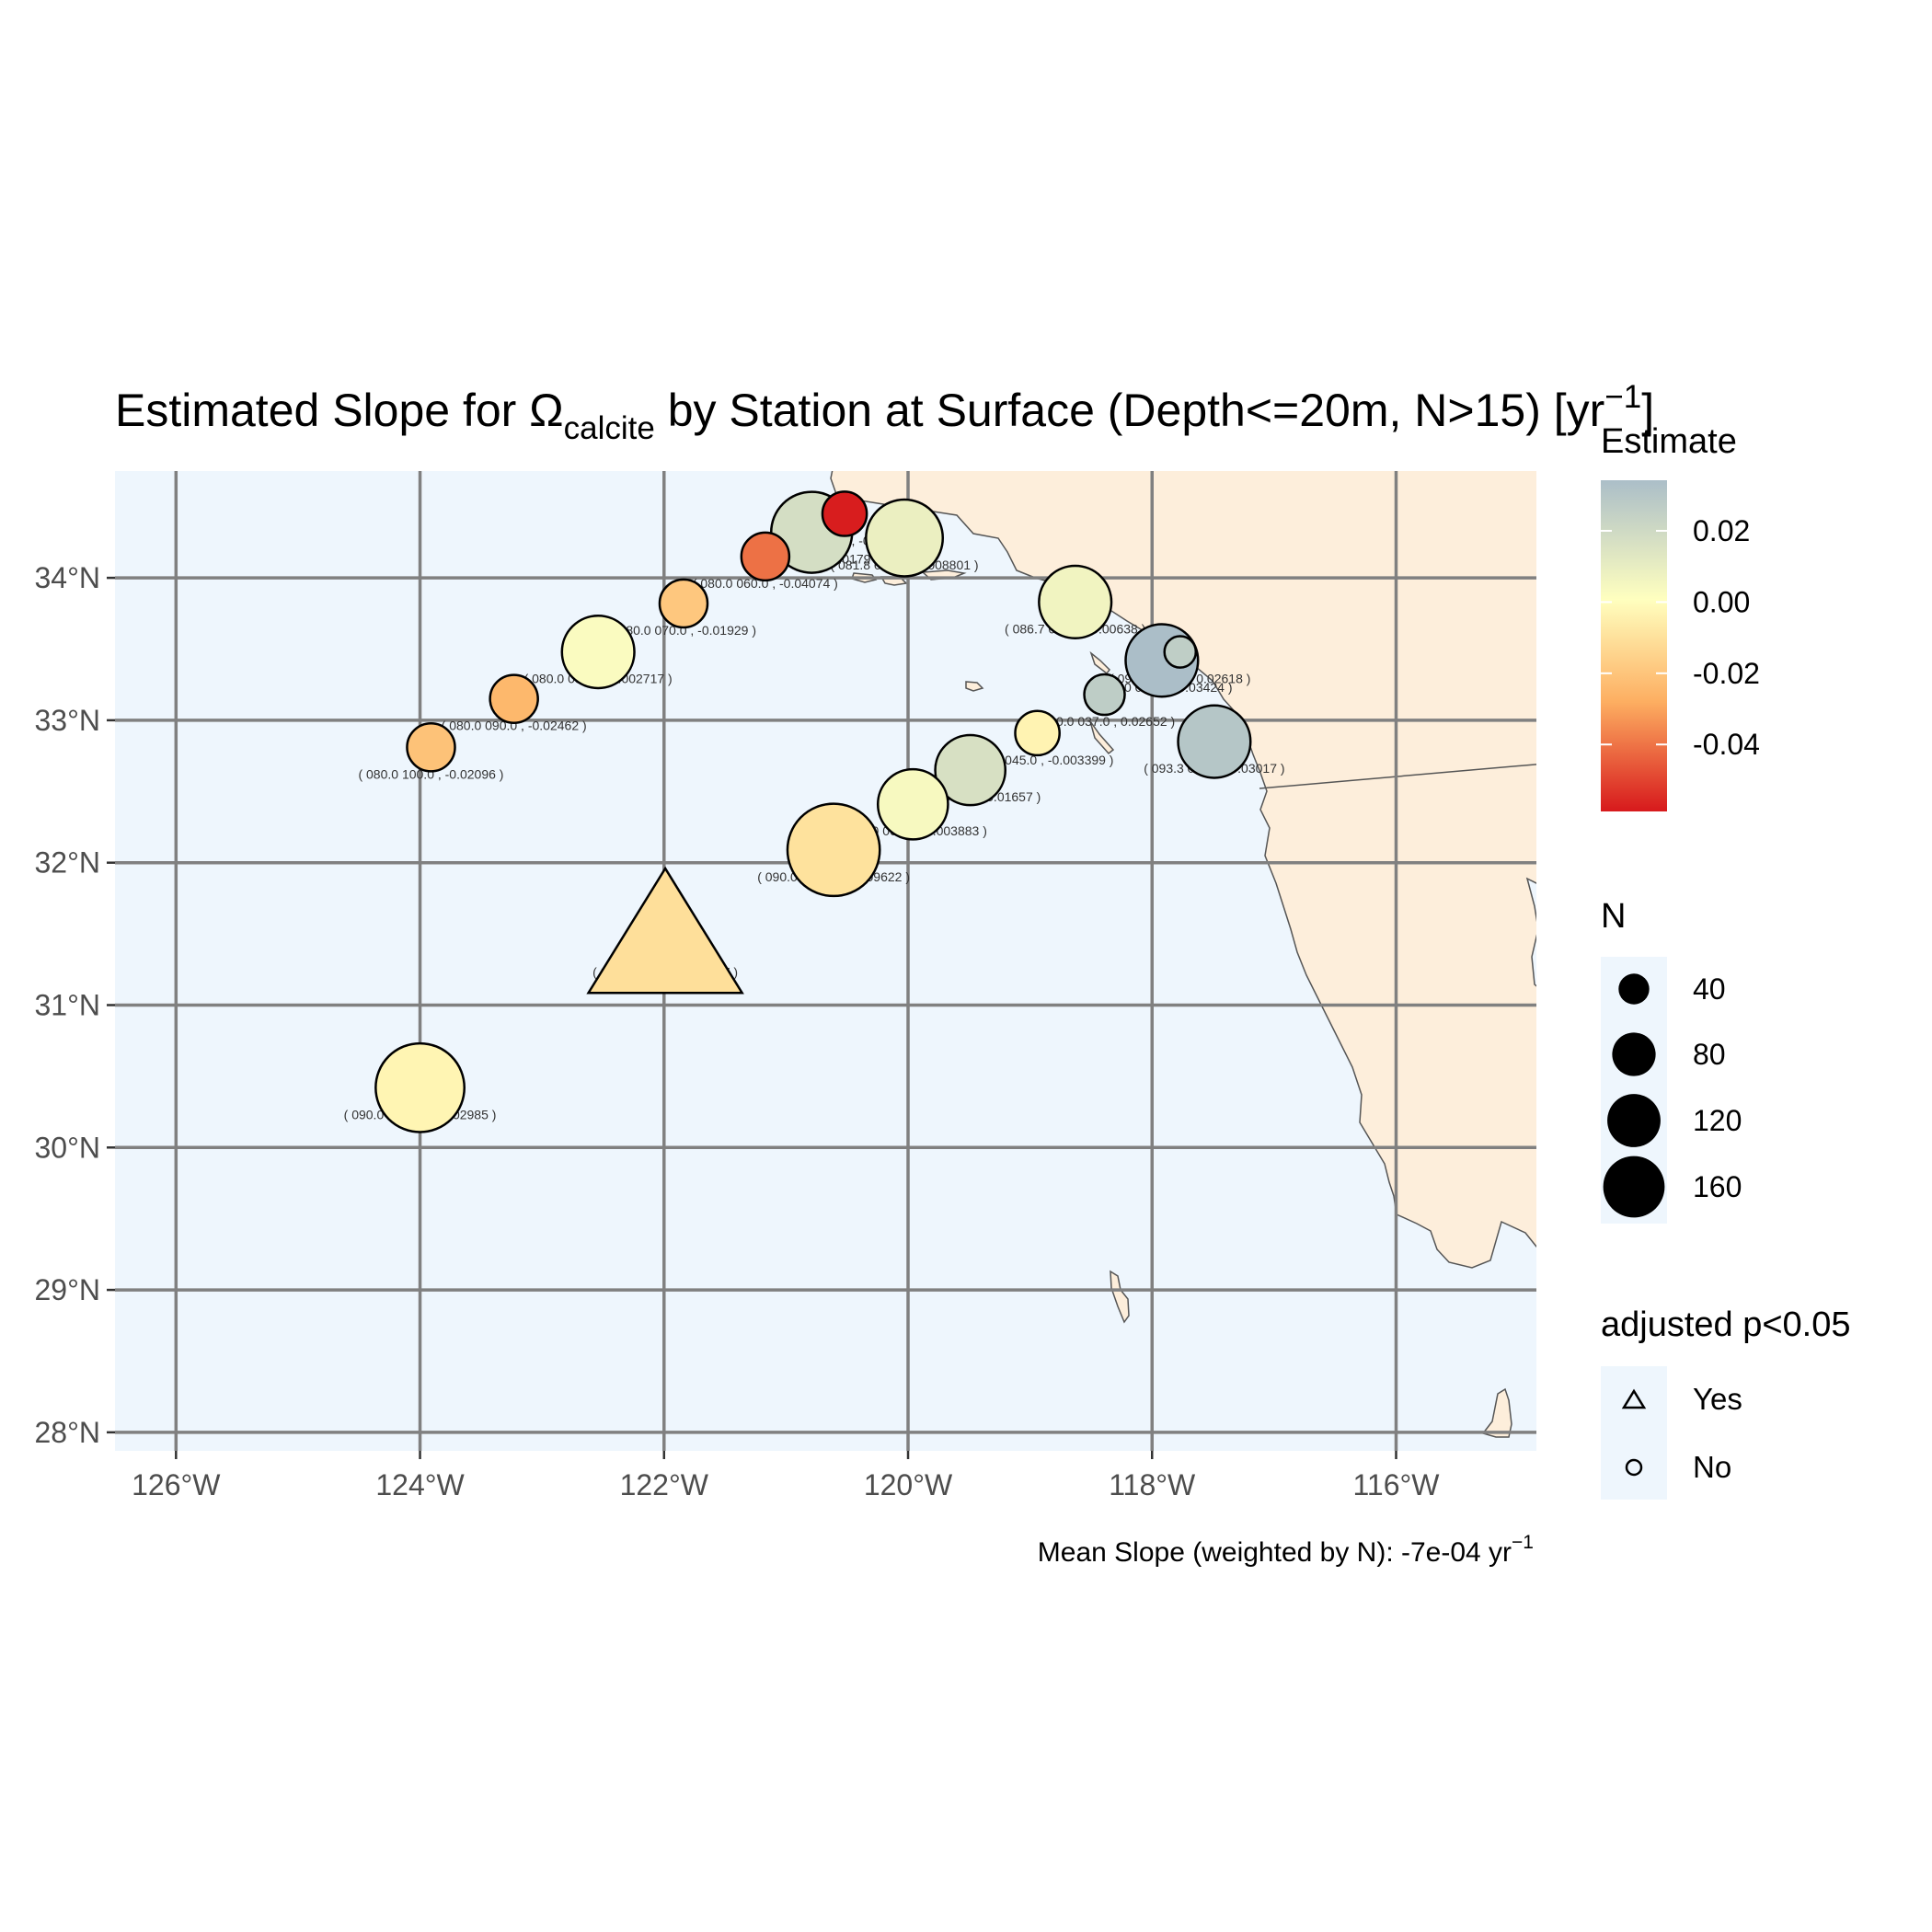 The height and width of the screenshot is (1932, 1932). Describe the element at coordinates (665, 930) in the screenshot. I see `station-triangle` at that location.